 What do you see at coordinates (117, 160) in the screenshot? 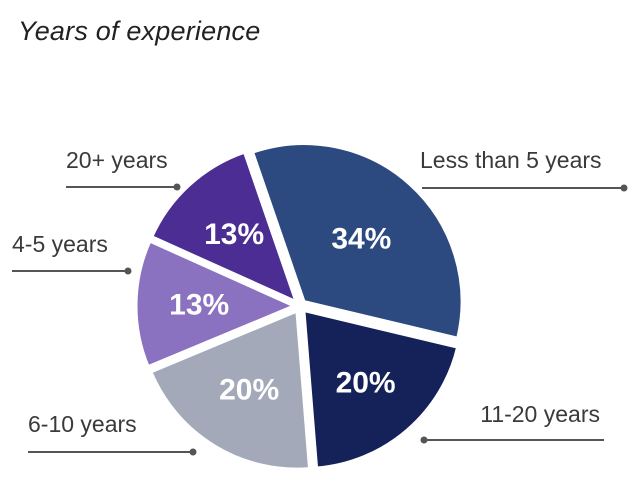
I see `category-label-20-years: 20+ years` at bounding box center [117, 160].